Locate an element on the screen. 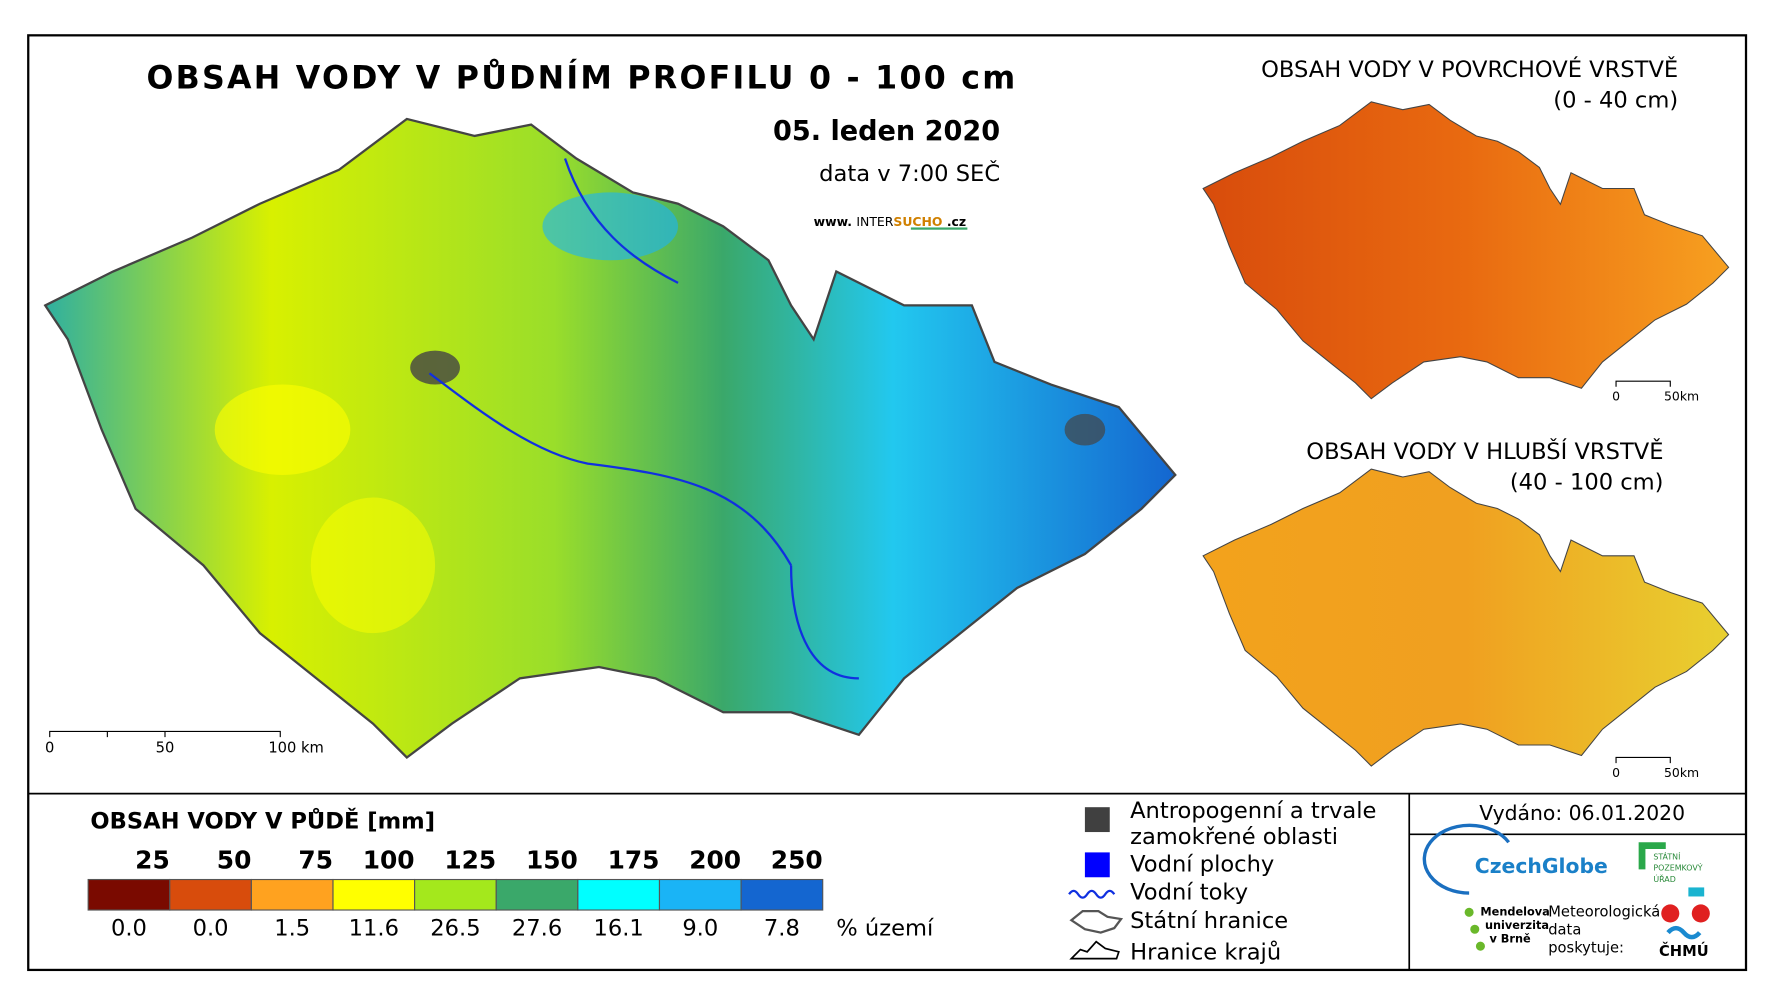  spu-logo-mark is located at coordinates (1652, 856).